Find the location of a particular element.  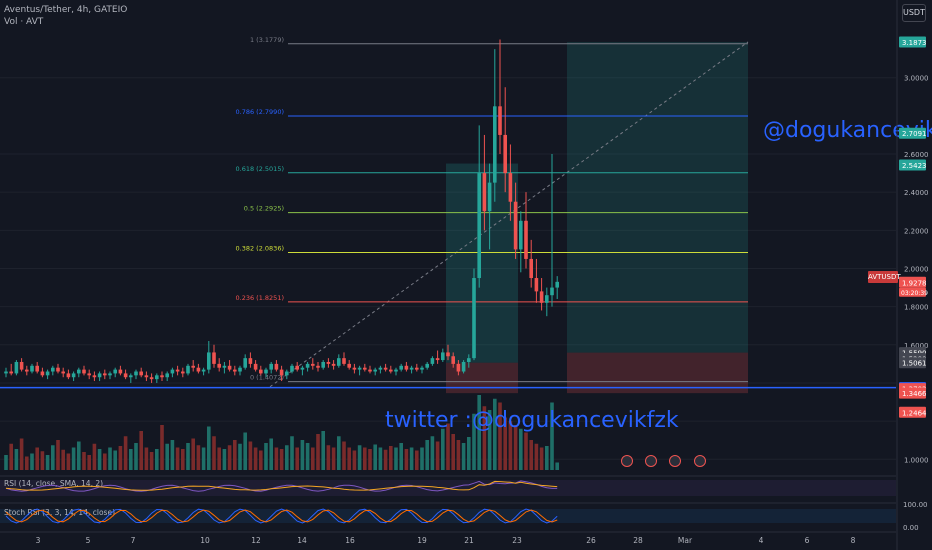

price-tick-label: 2.2000 is located at coordinates (916, 231).